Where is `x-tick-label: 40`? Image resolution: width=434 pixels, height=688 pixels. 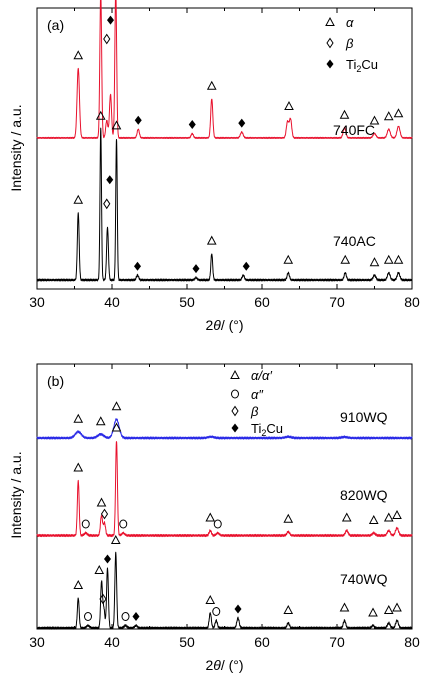 x-tick-label: 40 is located at coordinates (112, 302).